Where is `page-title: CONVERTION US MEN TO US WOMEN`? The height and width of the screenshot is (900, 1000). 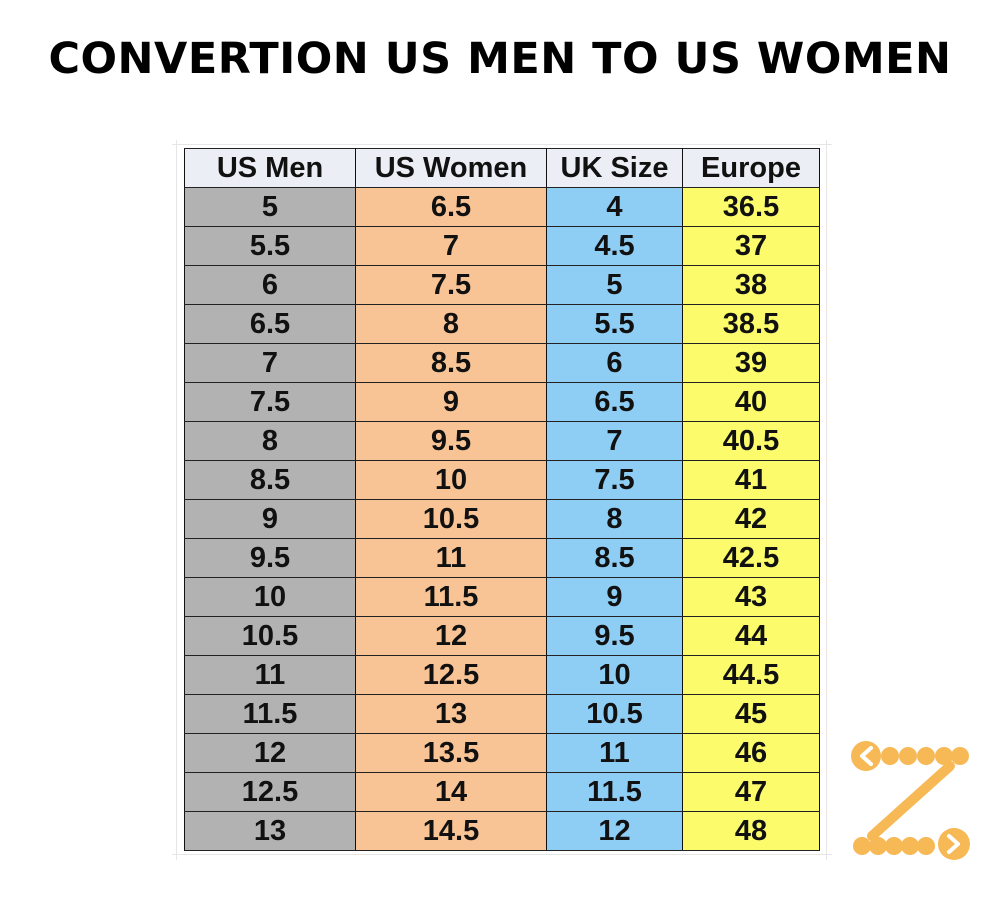
page-title: CONVERTION US MEN TO US WOMEN is located at coordinates (500, 59).